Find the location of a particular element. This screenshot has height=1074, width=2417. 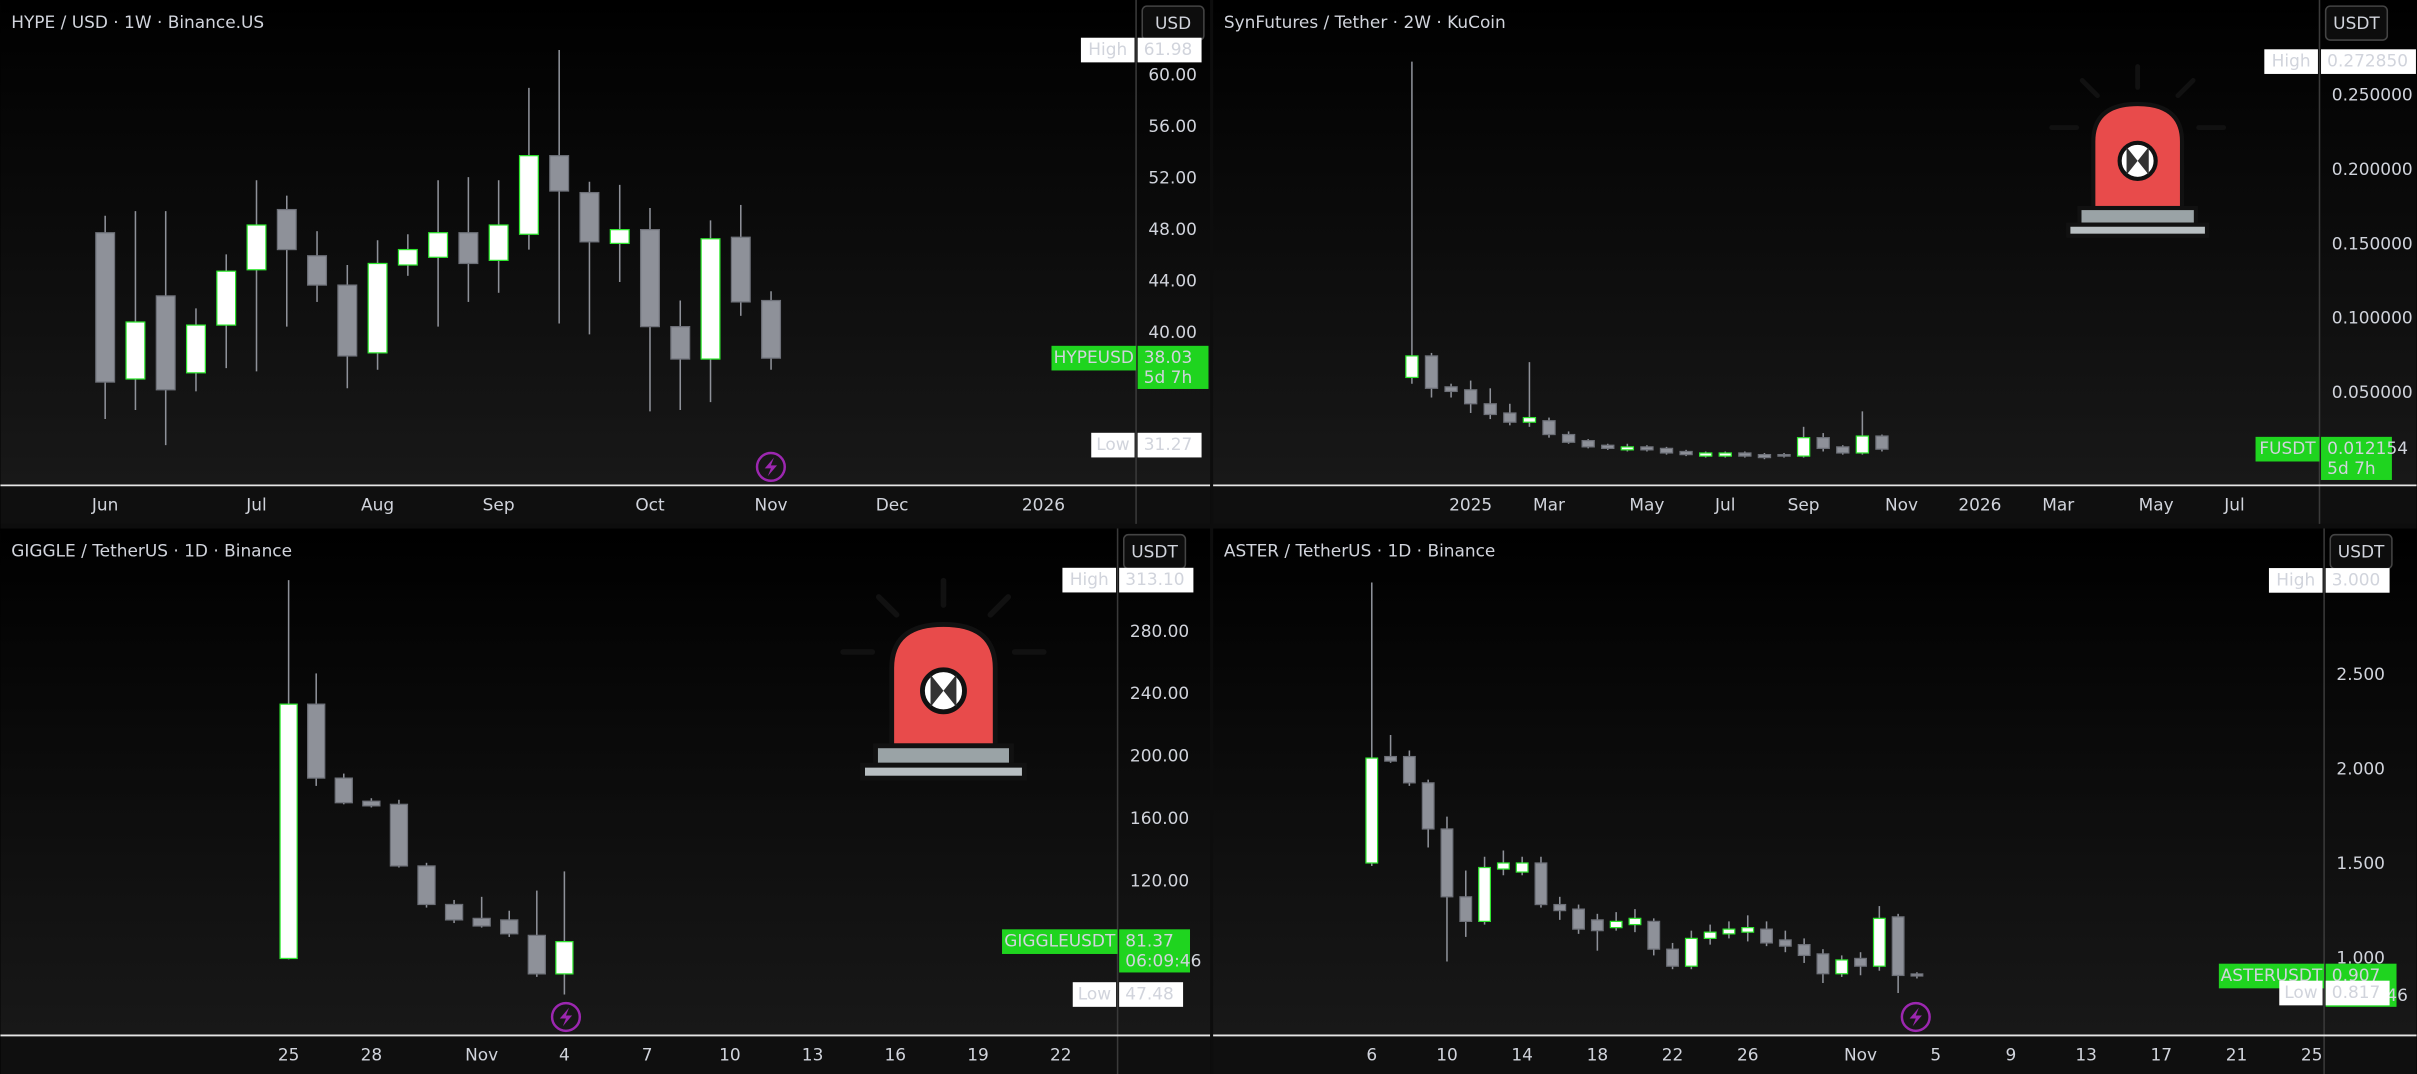

x-tick-label: 10 is located at coordinates (730, 1055).